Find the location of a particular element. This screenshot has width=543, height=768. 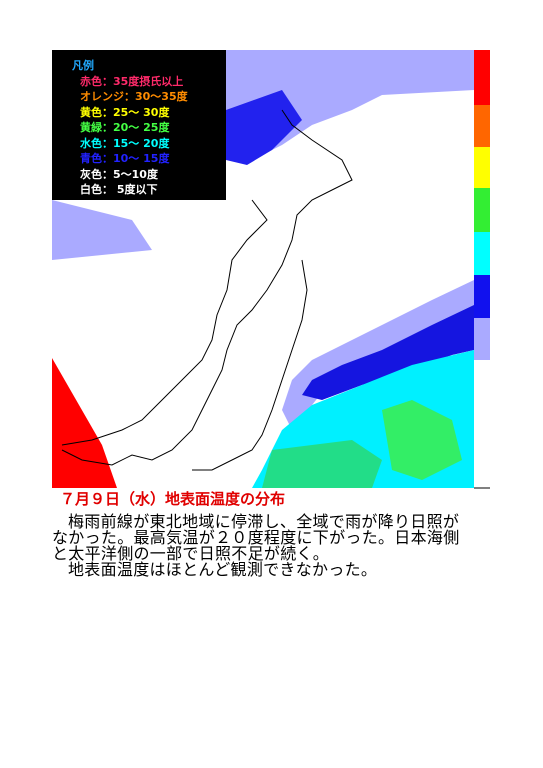

legend-title: 凡例 is located at coordinates (83, 65).